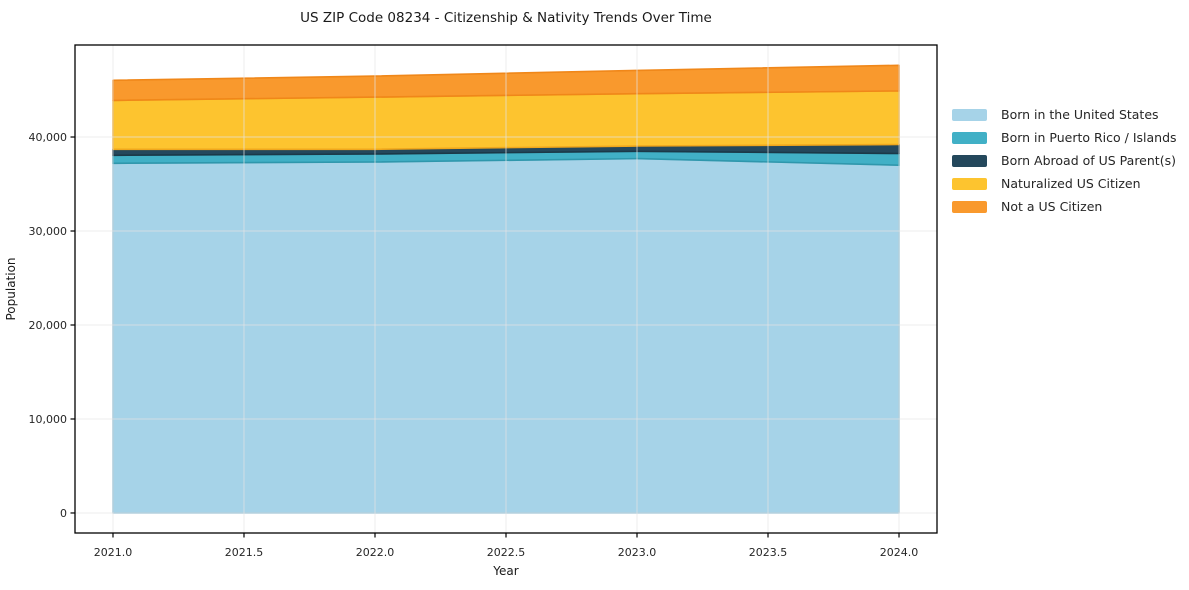 The width and height of the screenshot is (1189, 590). What do you see at coordinates (506, 552) in the screenshot?
I see `x-tick-label: 2022.5` at bounding box center [506, 552].